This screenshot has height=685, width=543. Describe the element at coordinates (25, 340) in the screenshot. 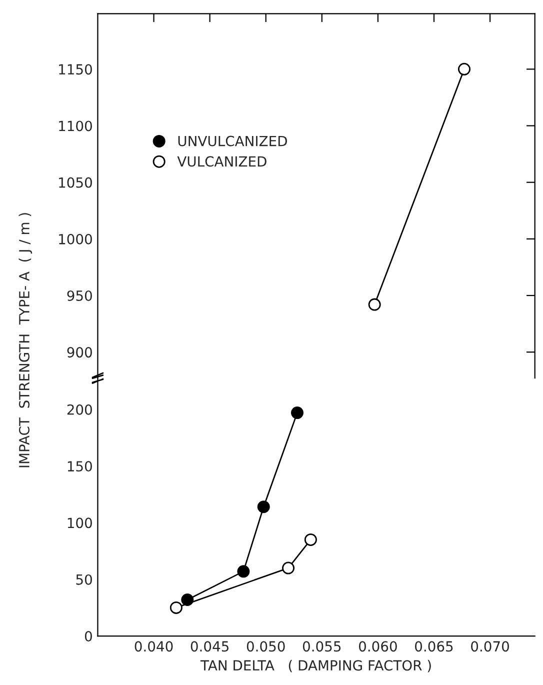

I see `y-axis-title: IMPACT STRENGTH TYPE- A ( J / m )` at that location.